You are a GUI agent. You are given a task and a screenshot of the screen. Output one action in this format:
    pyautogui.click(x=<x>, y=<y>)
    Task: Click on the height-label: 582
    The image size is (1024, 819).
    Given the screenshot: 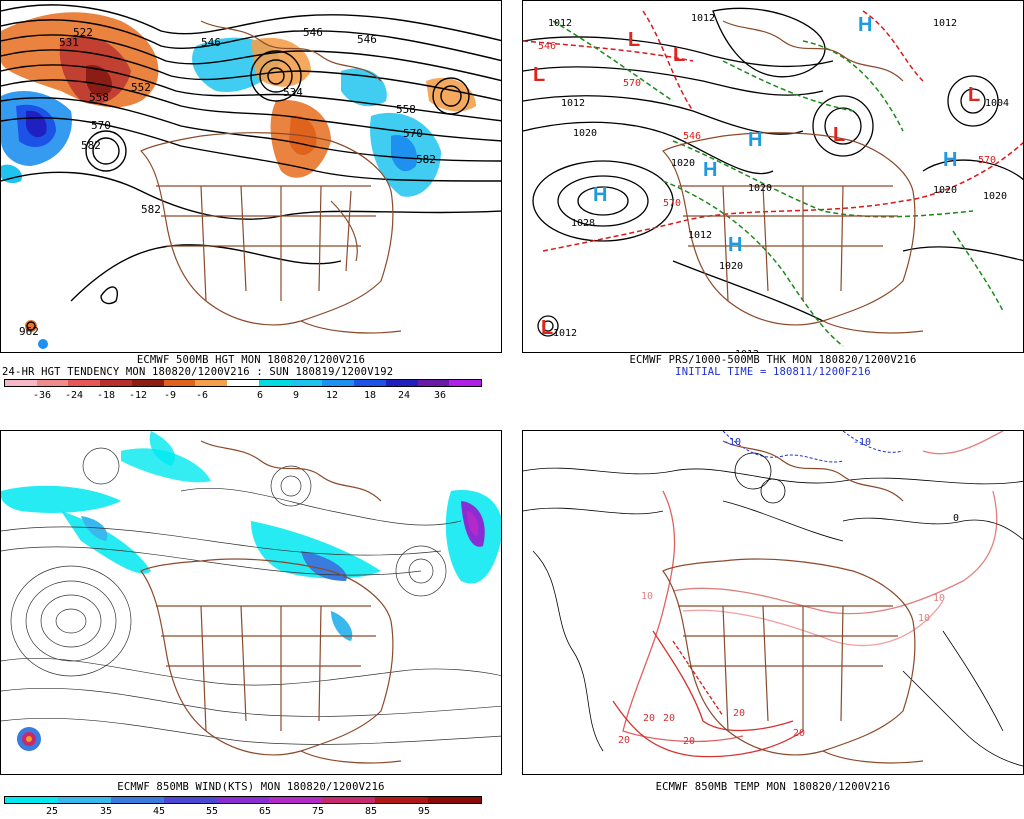 What is the action you would take?
    pyautogui.click(x=426, y=159)
    